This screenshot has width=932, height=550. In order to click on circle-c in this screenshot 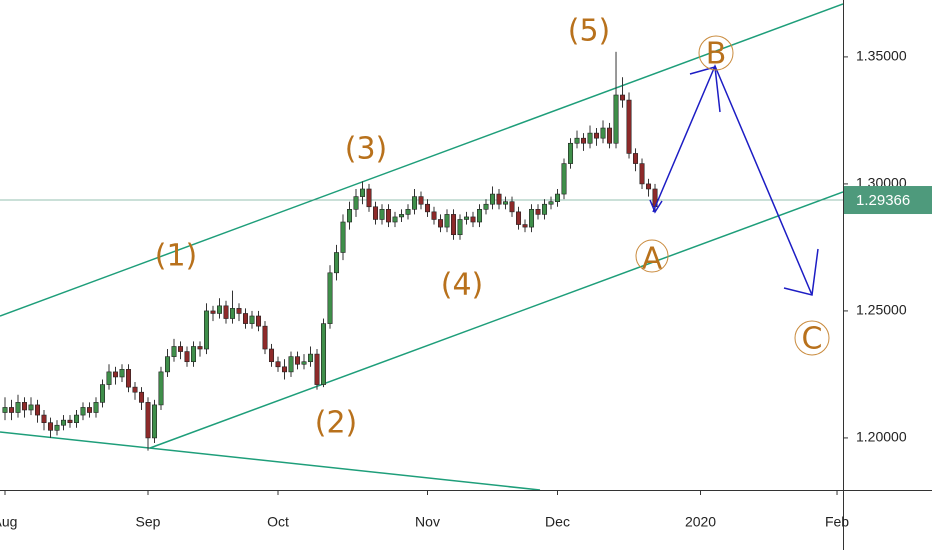, I will do `click(812, 338)`.